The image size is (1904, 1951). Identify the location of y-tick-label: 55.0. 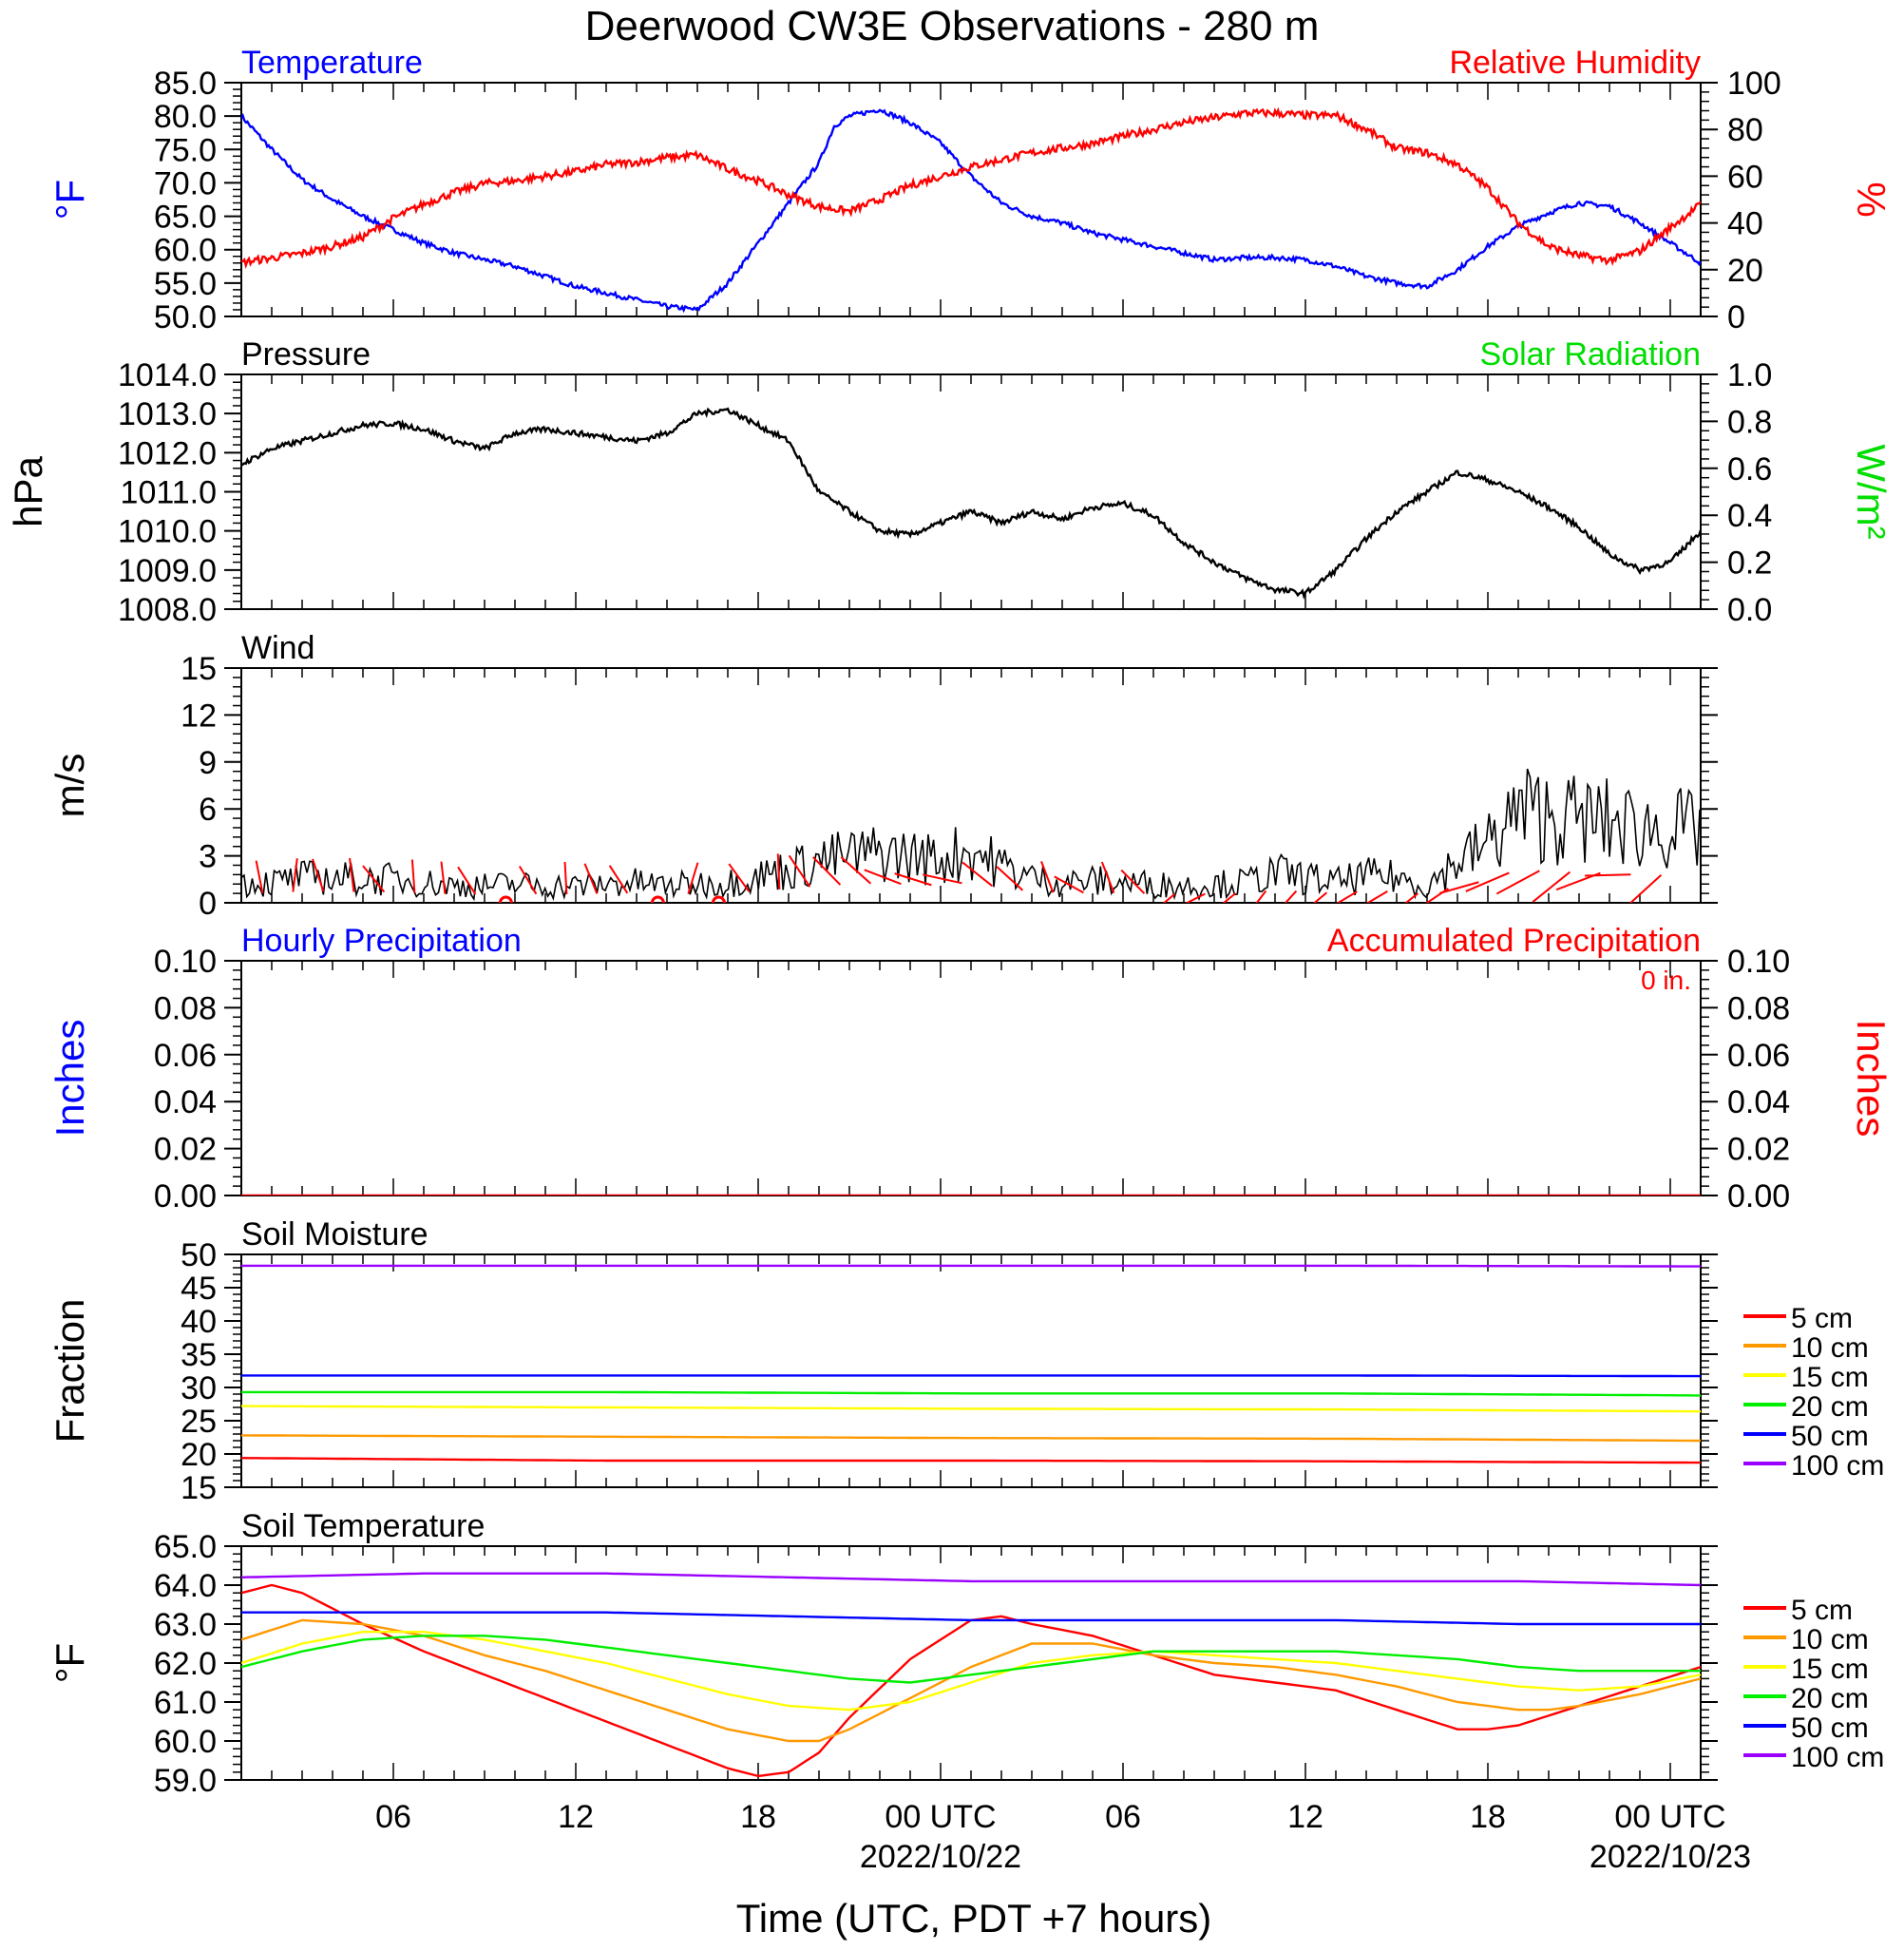
(185, 284).